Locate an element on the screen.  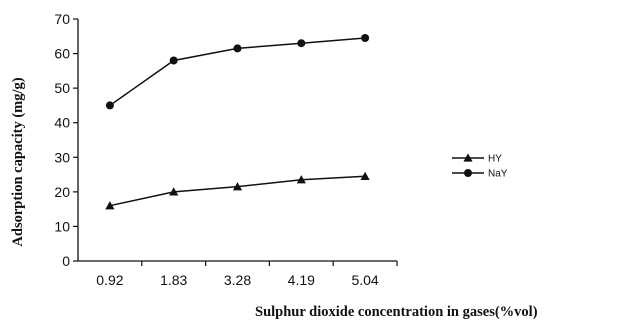
x-tick-label: 1.83 is located at coordinates (173, 280).